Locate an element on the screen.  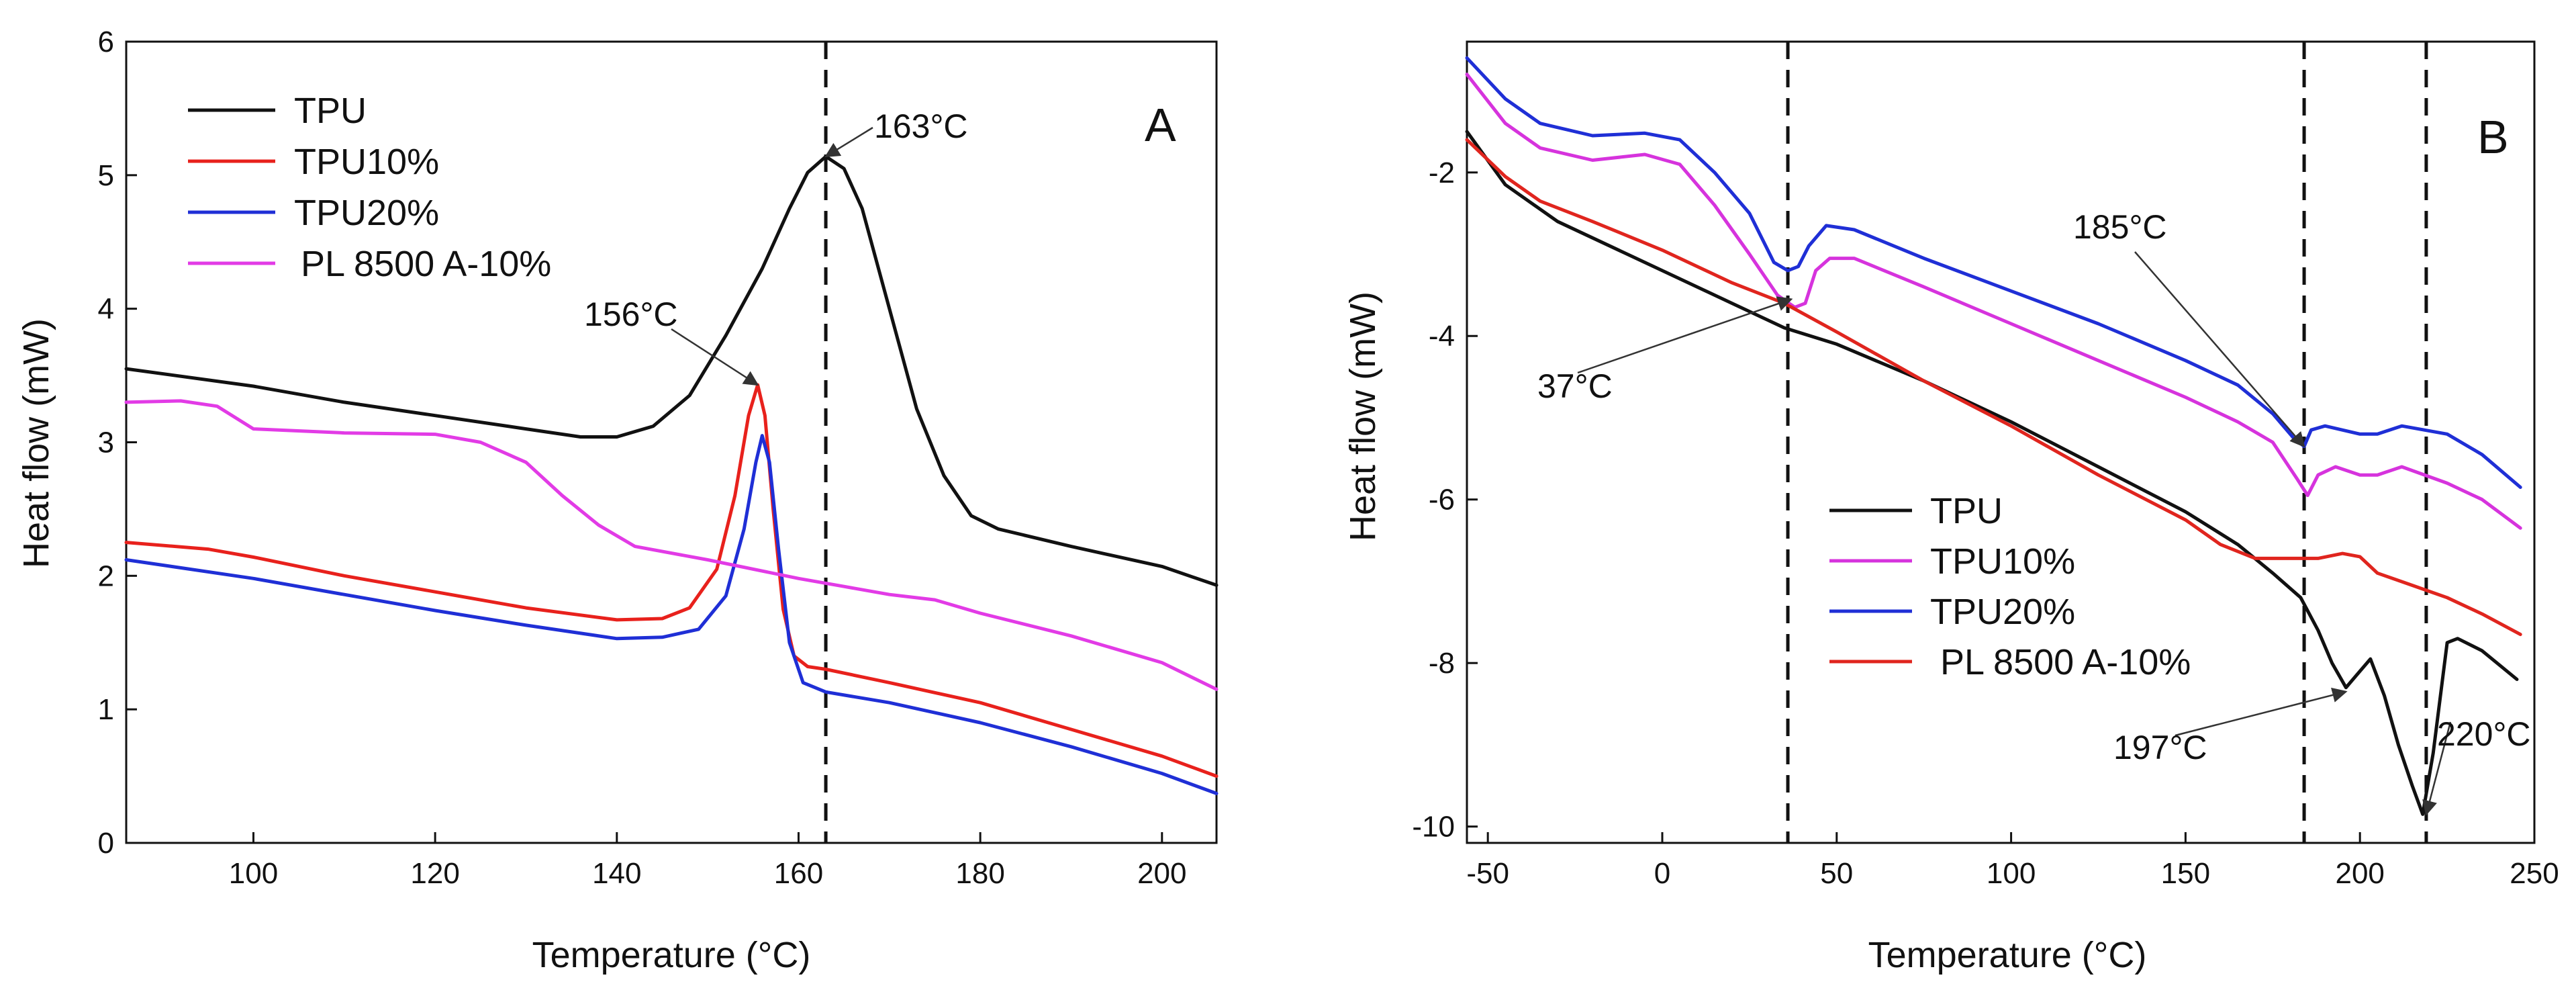
panel-b-annotation-label-197: 197°C is located at coordinates (2160, 747).